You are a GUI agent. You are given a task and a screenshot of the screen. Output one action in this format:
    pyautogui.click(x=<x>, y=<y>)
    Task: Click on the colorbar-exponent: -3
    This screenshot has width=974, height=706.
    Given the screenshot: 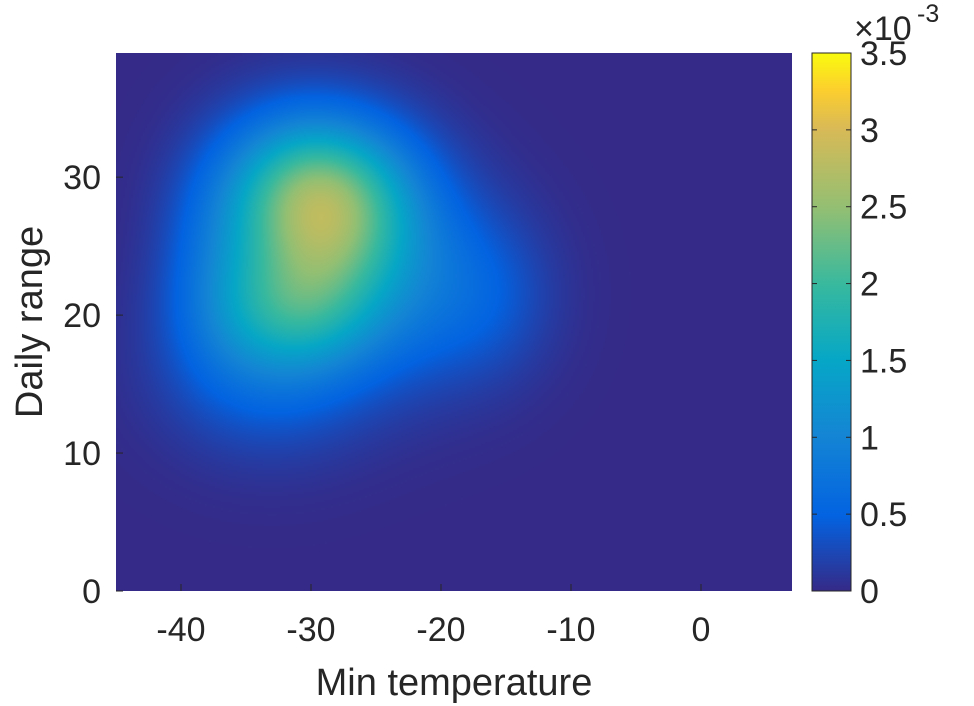 What is the action you would take?
    pyautogui.click(x=928, y=14)
    